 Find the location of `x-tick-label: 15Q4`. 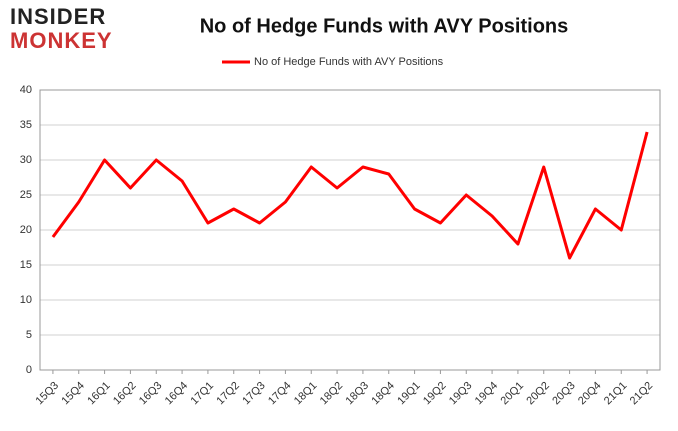

x-tick-label: 15Q4 is located at coordinates (73, 394).